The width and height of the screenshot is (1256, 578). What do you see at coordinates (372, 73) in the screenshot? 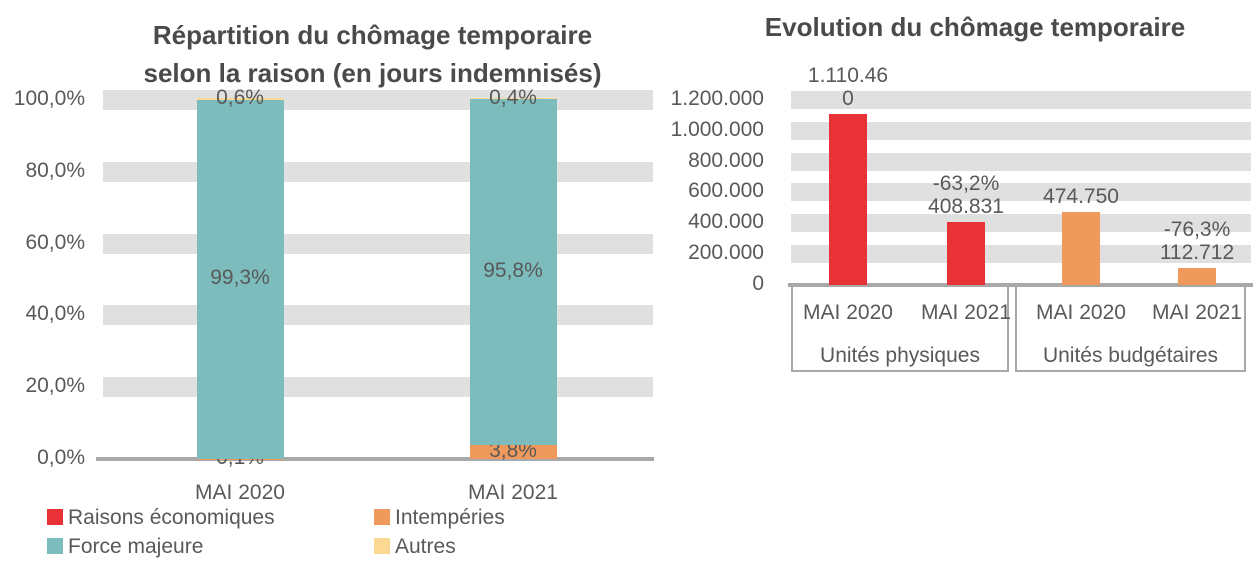
I see `left-chart-title-line2: selon la raison (en jours indemnisés)` at bounding box center [372, 73].